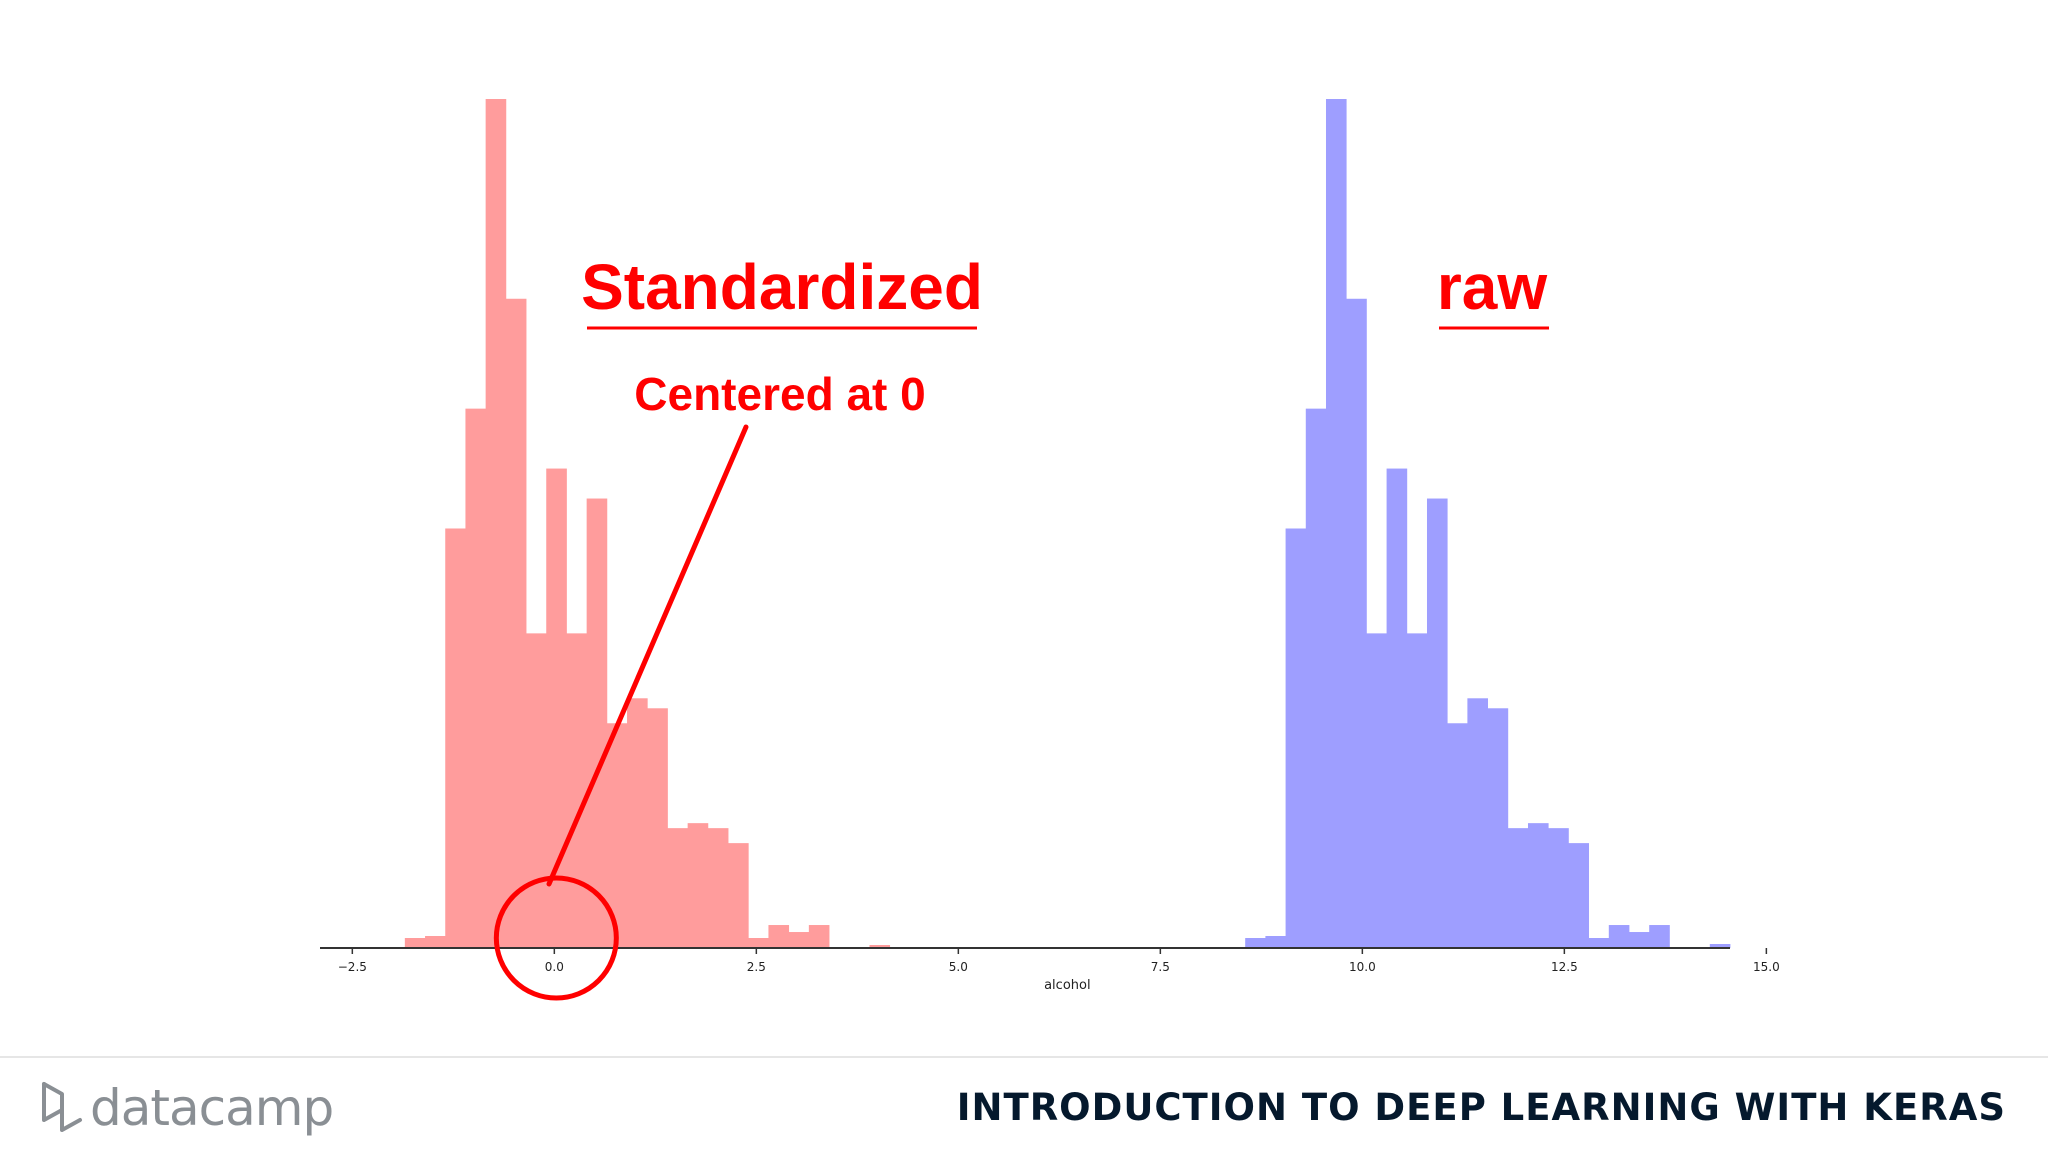  I want to click on brand-name: datacamp, so click(212, 1108).